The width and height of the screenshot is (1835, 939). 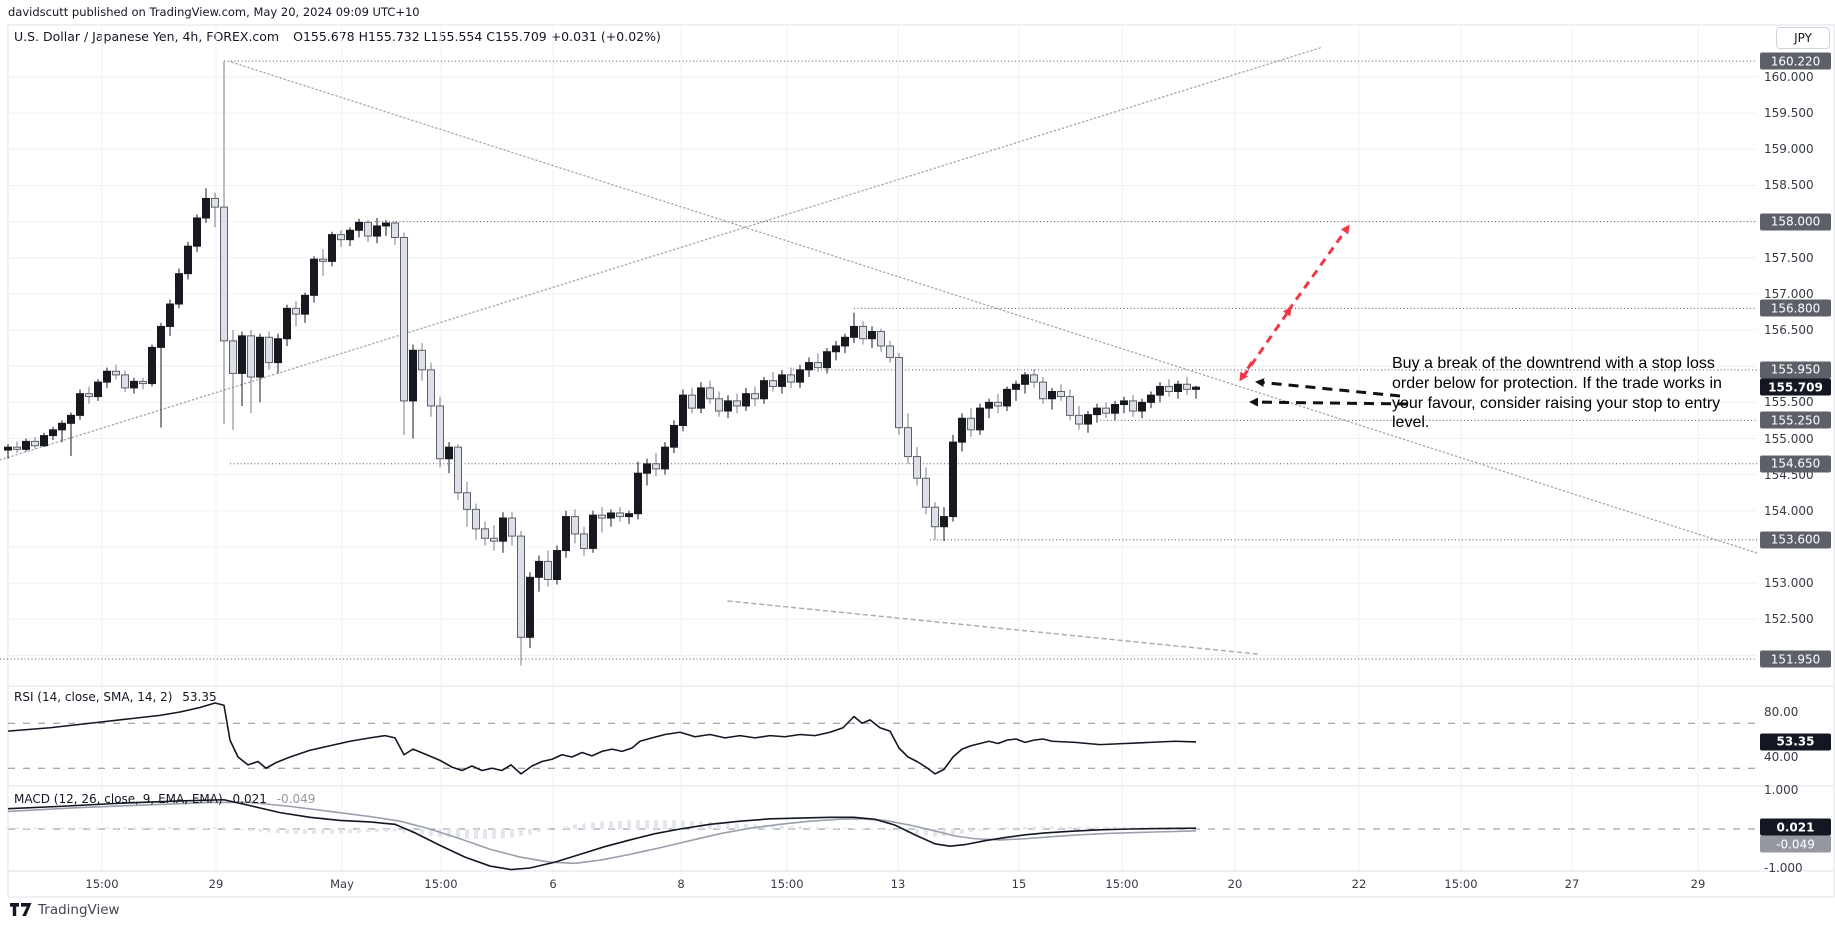 I want to click on drawing-arrows, so click(x=1324, y=315).